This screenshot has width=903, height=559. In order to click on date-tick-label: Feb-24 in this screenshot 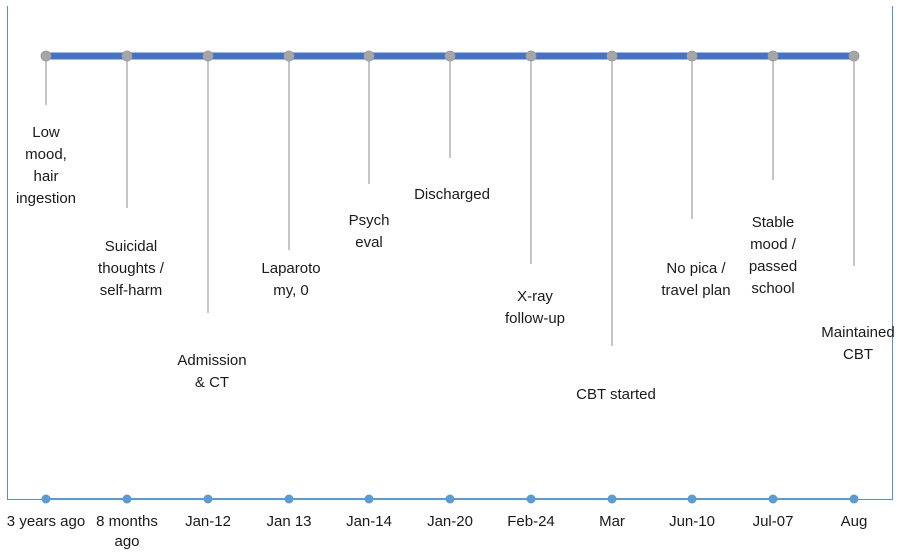, I will do `click(531, 521)`.